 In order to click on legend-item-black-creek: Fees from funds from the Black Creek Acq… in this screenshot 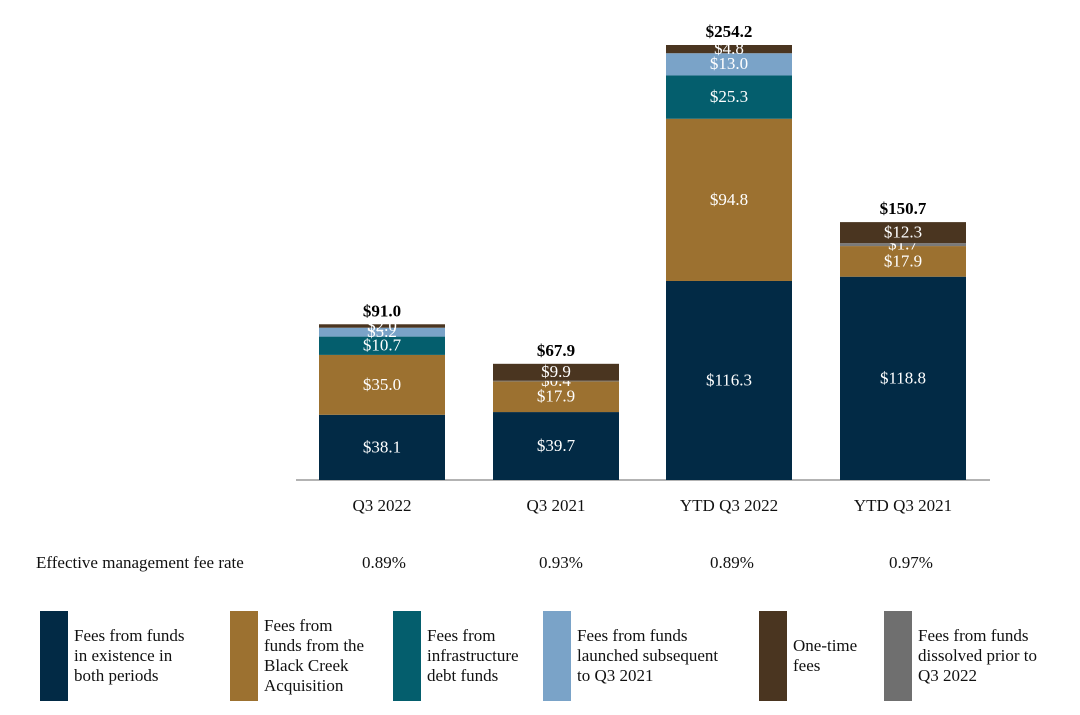, I will do `click(297, 656)`.